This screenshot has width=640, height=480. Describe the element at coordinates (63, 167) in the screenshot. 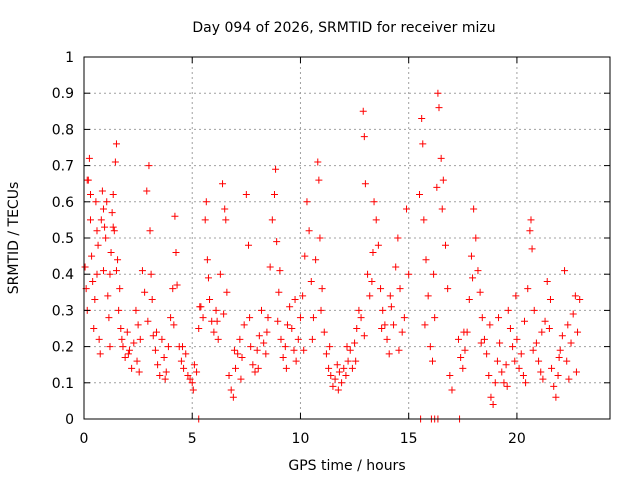

I see `y-tick-label: 0.7` at that location.